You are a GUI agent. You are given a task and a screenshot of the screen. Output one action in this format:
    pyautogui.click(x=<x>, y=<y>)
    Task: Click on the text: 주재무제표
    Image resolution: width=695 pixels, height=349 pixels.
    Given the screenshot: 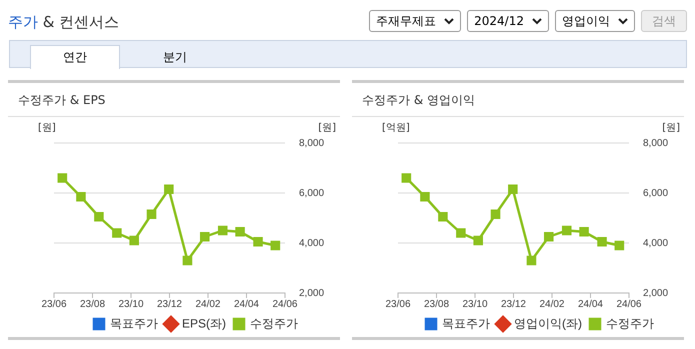 What is the action you would take?
    pyautogui.click(x=406, y=21)
    